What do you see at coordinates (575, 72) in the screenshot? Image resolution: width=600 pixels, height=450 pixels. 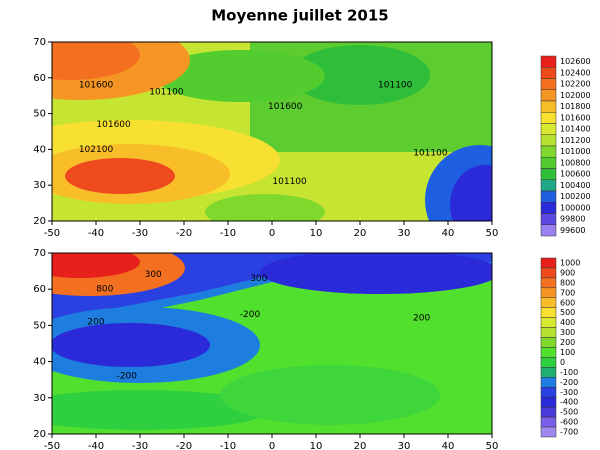 I see `colorbar-label: 102400` at bounding box center [575, 72].